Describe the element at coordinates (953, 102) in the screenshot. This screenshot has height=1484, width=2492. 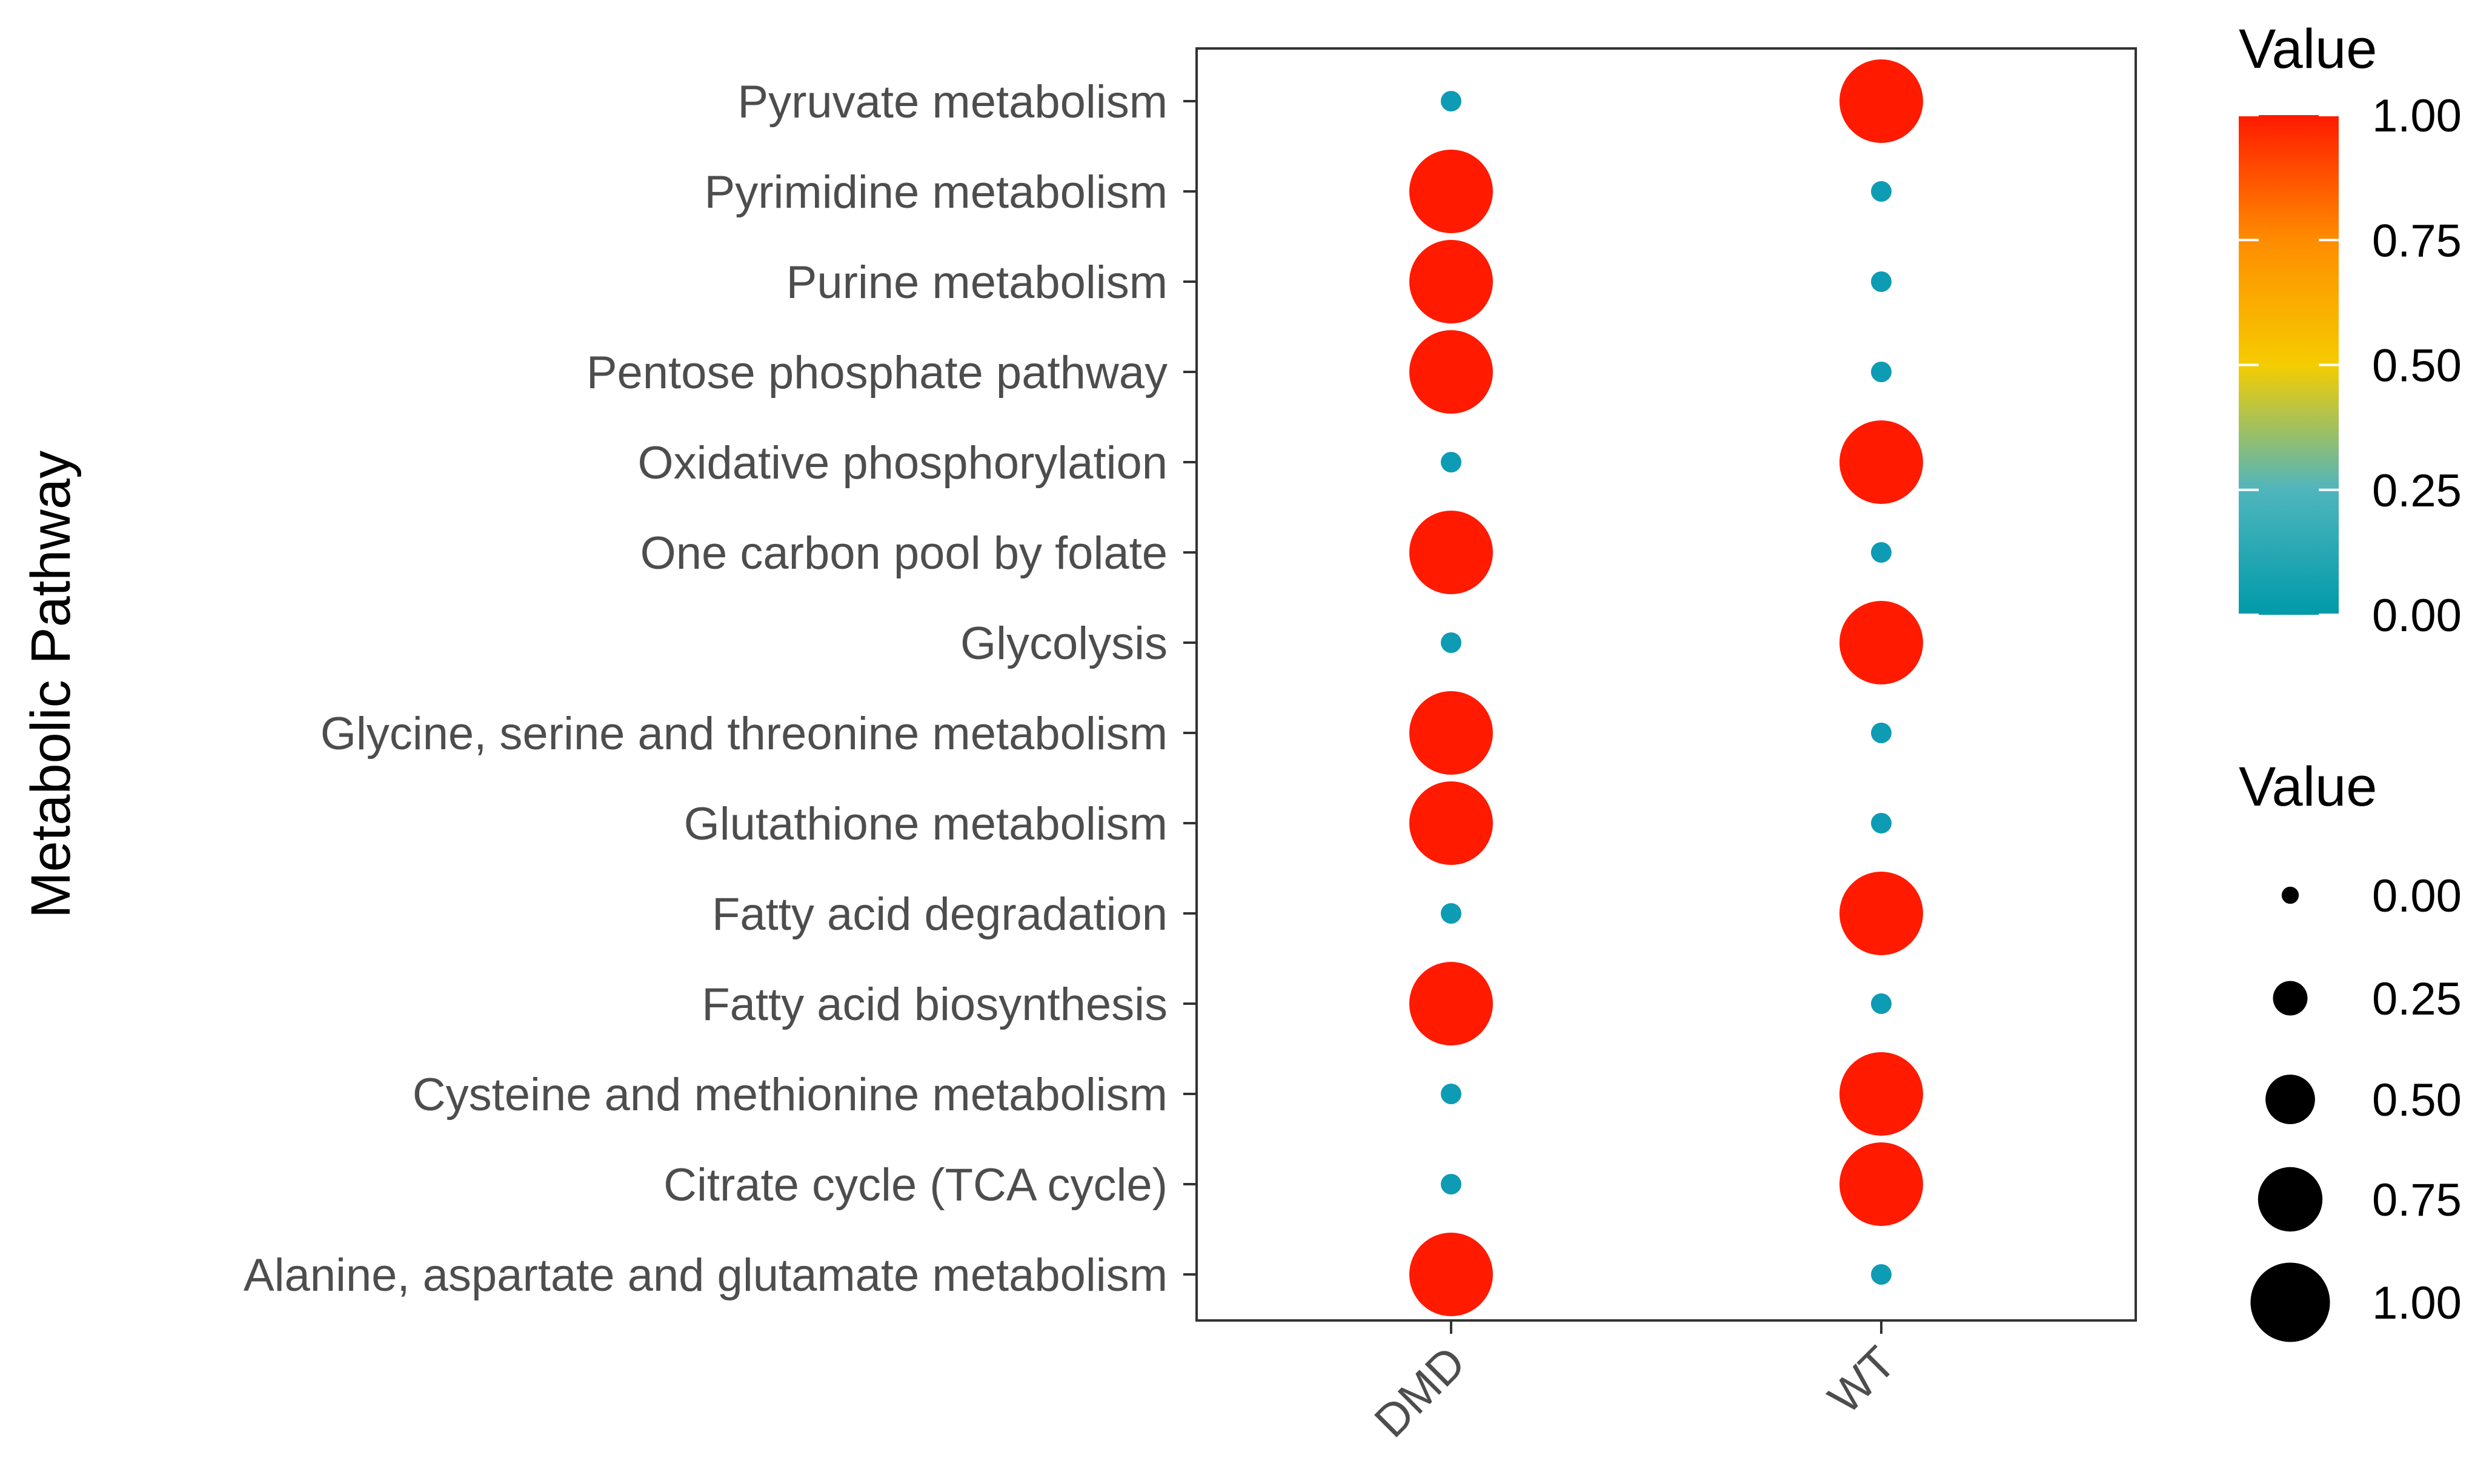
I see `y-tick-label: Pyruvate metabolism` at that location.